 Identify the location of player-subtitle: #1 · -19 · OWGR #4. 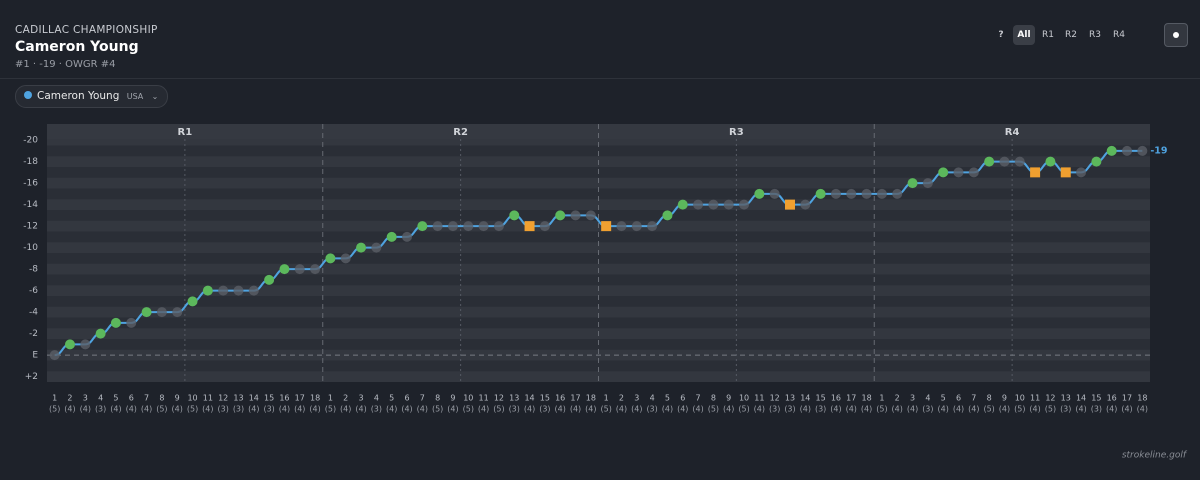
(65, 64).